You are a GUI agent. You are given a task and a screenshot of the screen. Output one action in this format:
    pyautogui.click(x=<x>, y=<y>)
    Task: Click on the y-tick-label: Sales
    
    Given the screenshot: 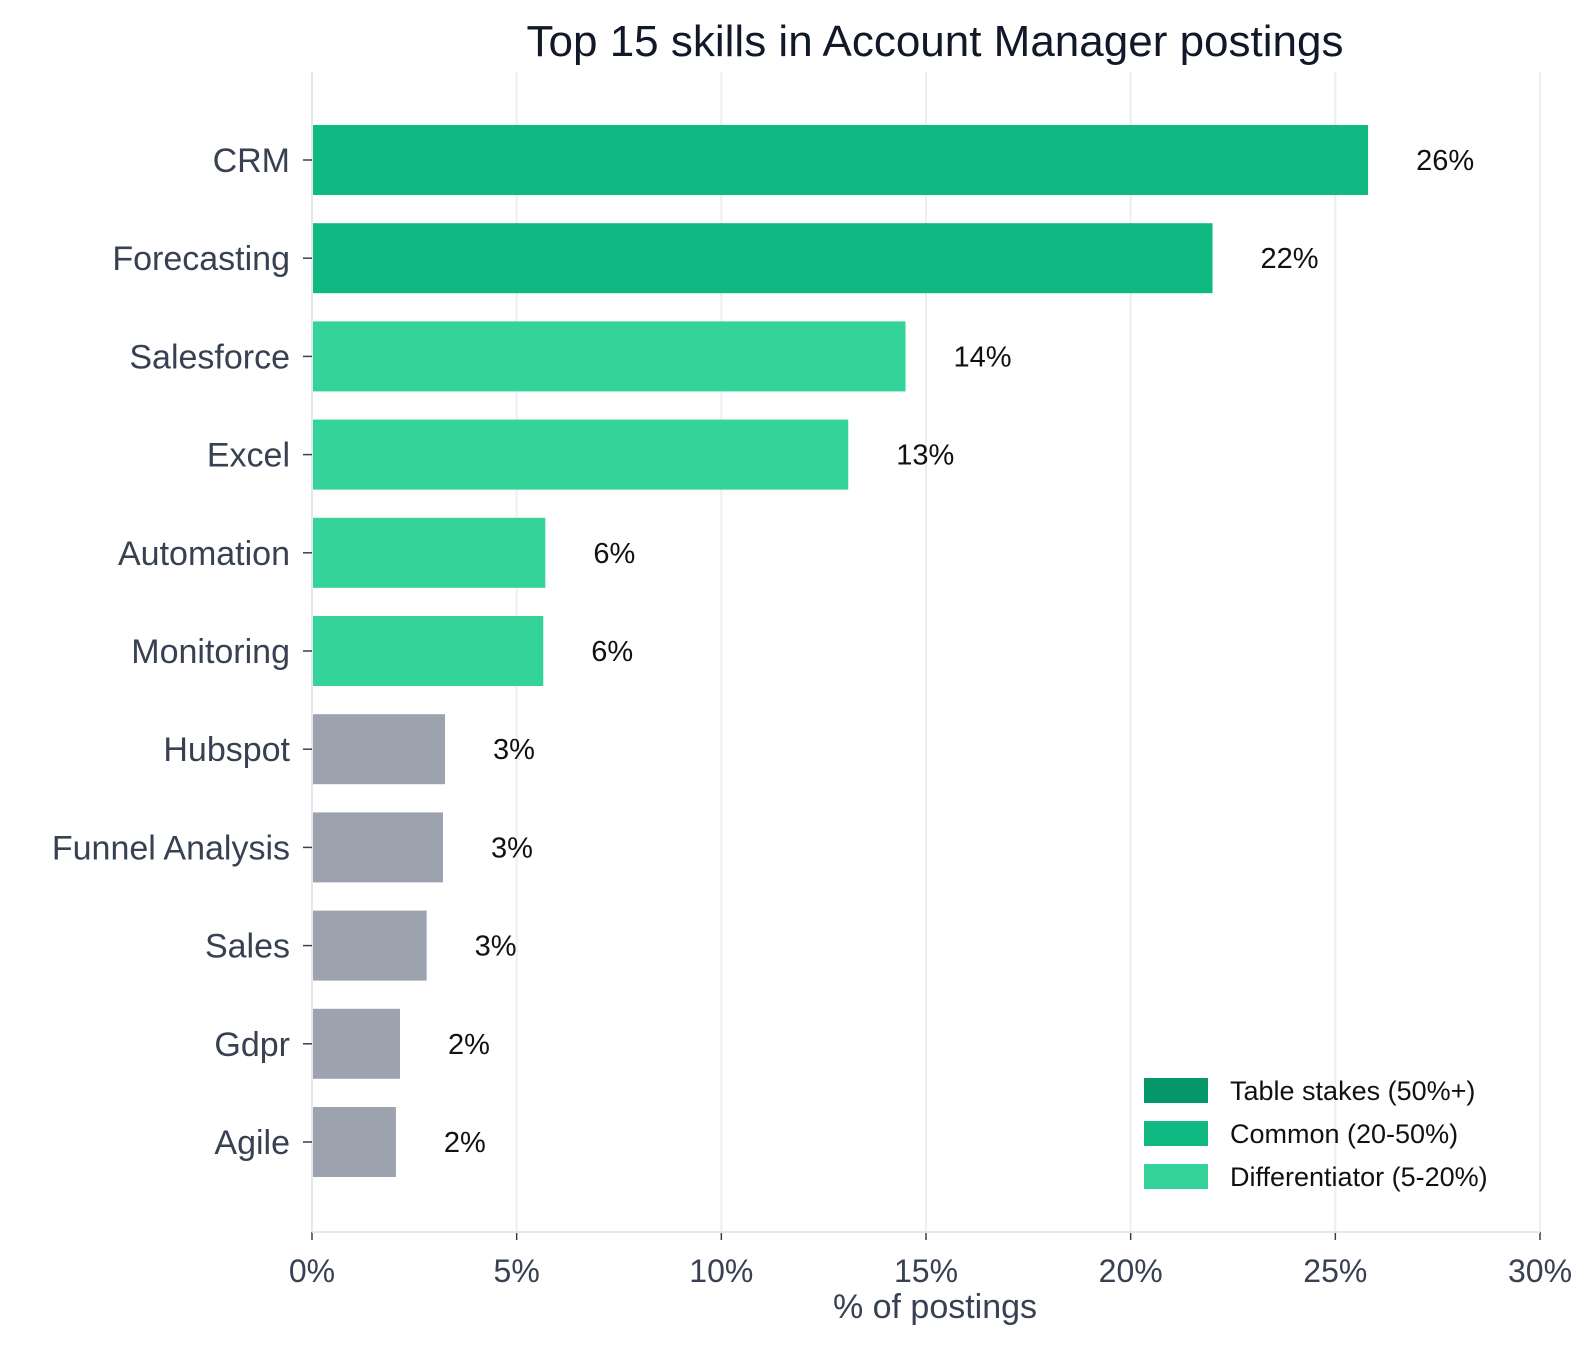 What is the action you would take?
    pyautogui.click(x=247, y=947)
    